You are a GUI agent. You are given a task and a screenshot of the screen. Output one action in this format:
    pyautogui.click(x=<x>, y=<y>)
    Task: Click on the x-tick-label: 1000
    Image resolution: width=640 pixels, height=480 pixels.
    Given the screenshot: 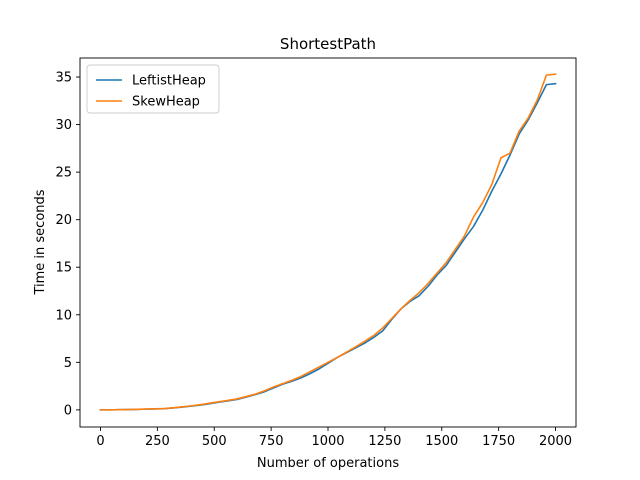 What is the action you would take?
    pyautogui.click(x=327, y=441)
    